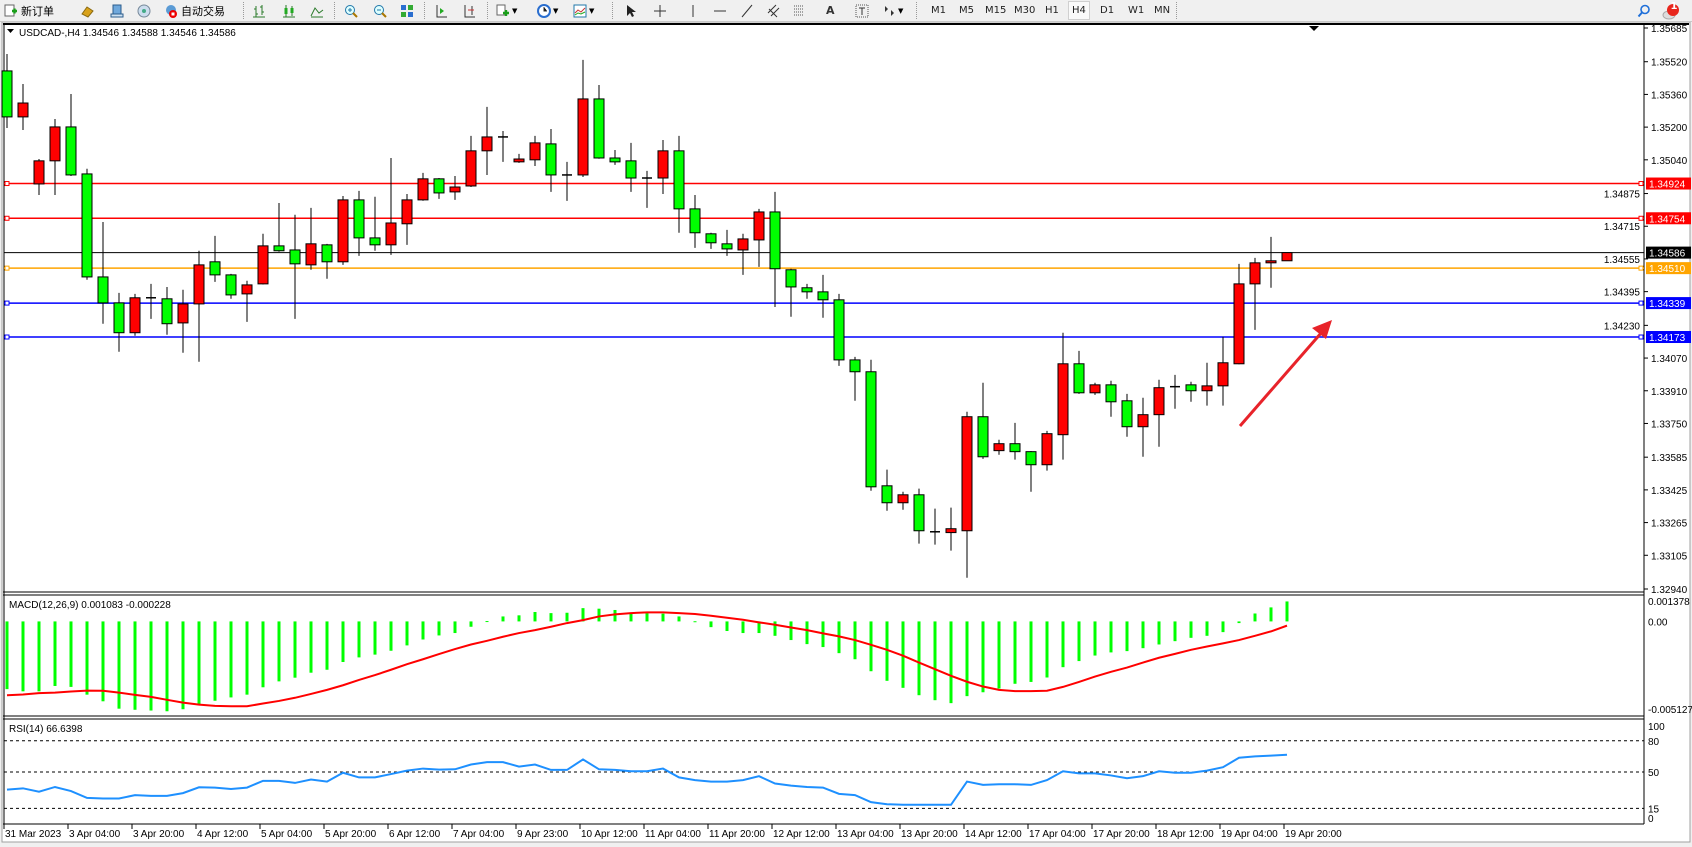  What do you see at coordinates (800, 10) in the screenshot?
I see `fibonacci-tool` at bounding box center [800, 10].